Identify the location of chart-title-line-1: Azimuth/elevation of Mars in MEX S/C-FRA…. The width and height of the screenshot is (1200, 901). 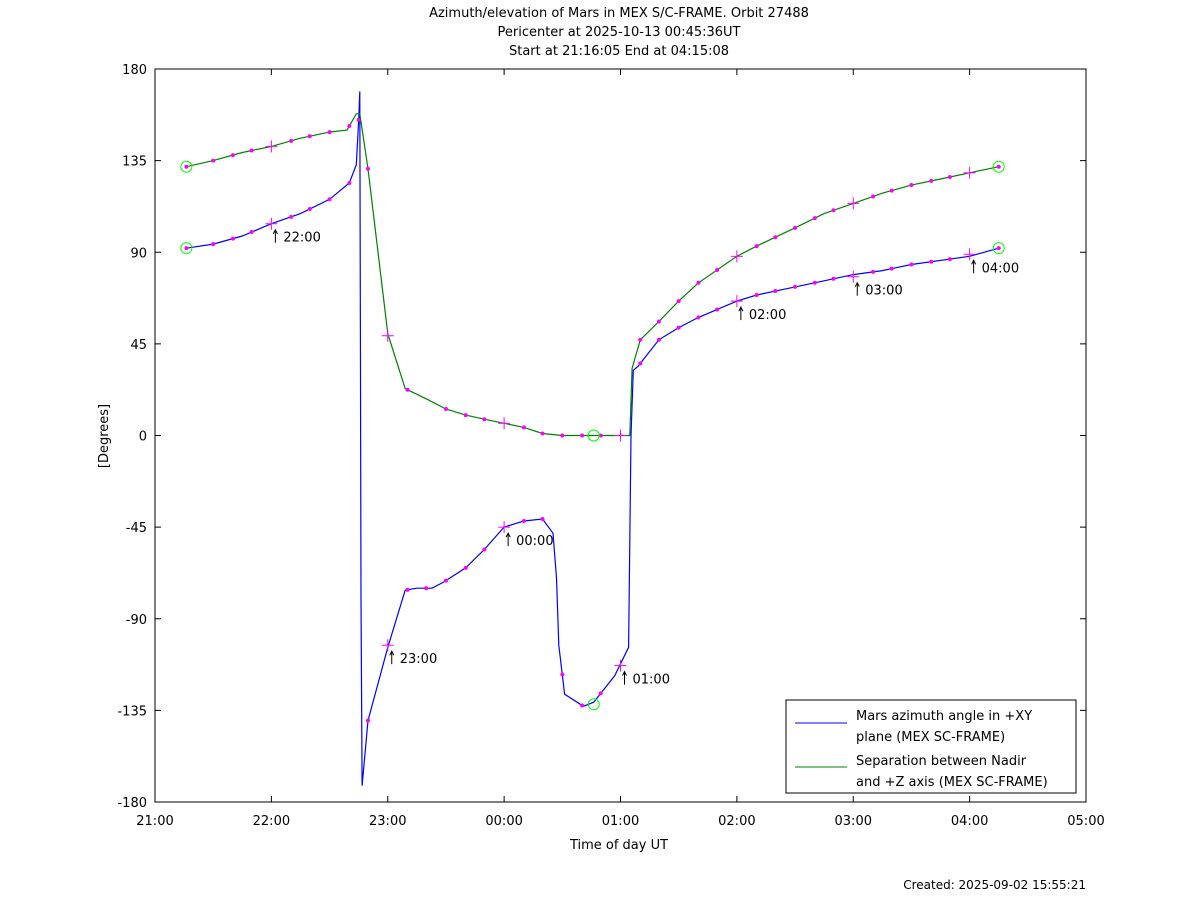
(619, 13).